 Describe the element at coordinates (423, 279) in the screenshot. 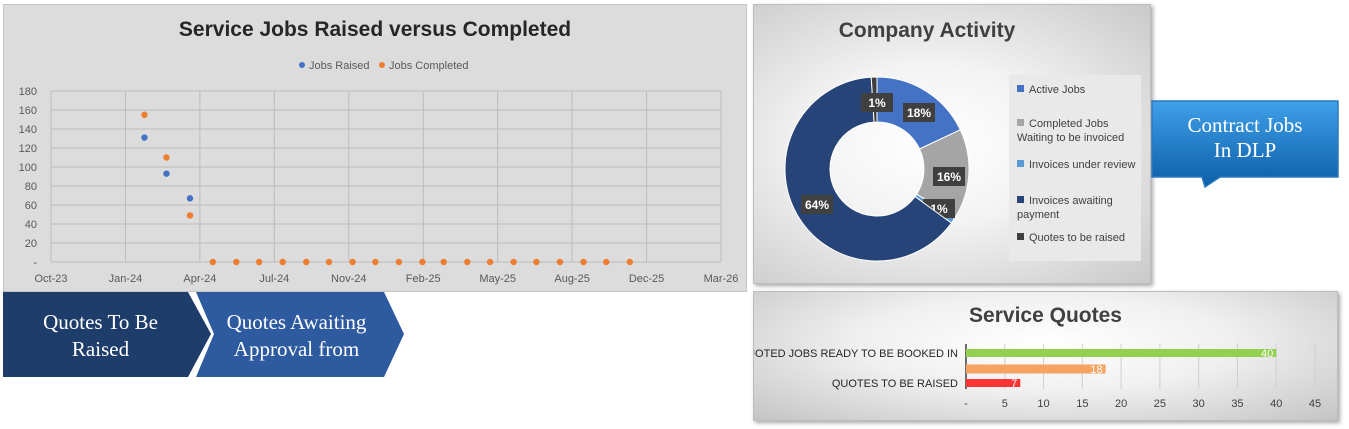

I see `x-tick-label: Feb-25` at that location.